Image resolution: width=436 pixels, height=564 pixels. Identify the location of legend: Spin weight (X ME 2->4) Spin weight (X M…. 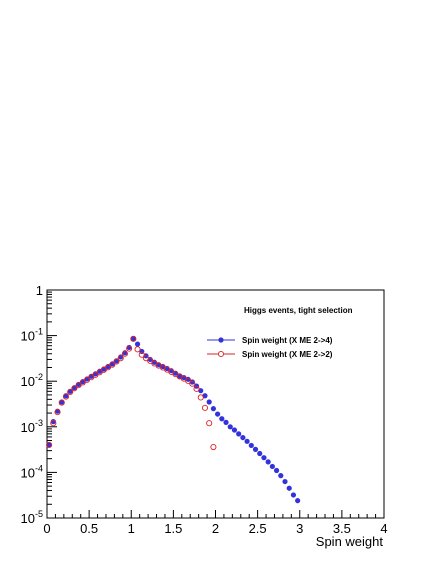
(270, 347).